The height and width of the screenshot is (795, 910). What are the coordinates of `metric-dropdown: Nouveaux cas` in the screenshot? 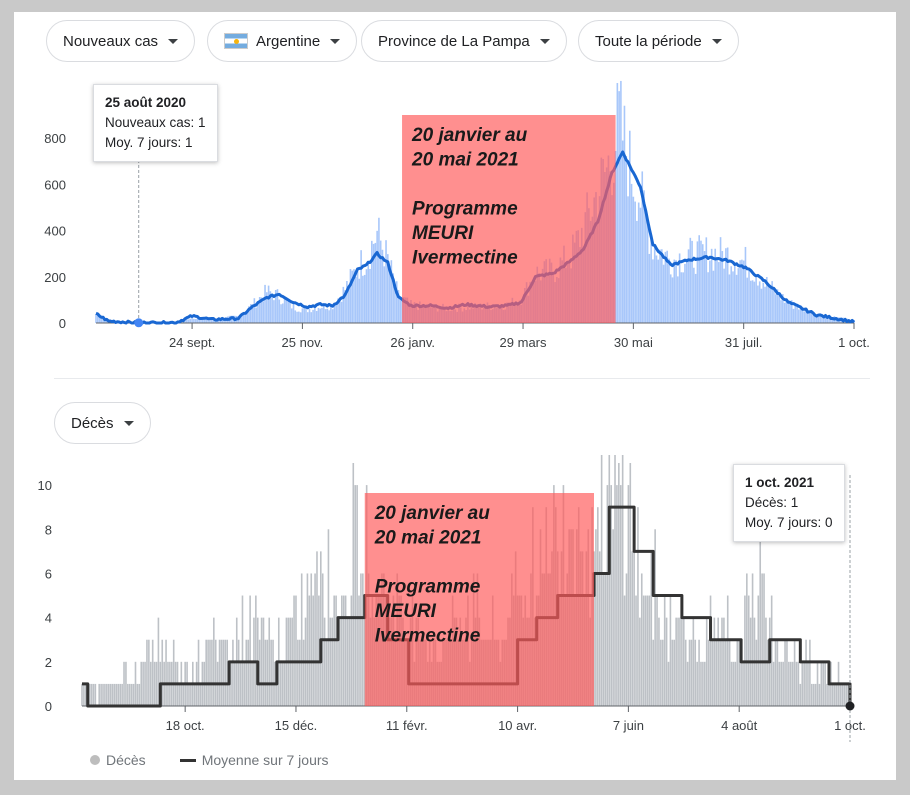 It's located at (121, 41).